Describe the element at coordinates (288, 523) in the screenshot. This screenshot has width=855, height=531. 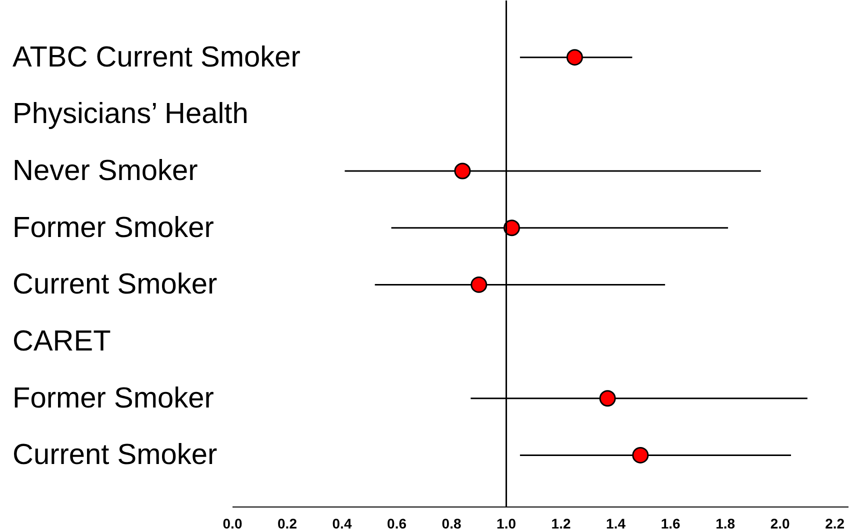
I see `x-tick-label: 0.2` at that location.